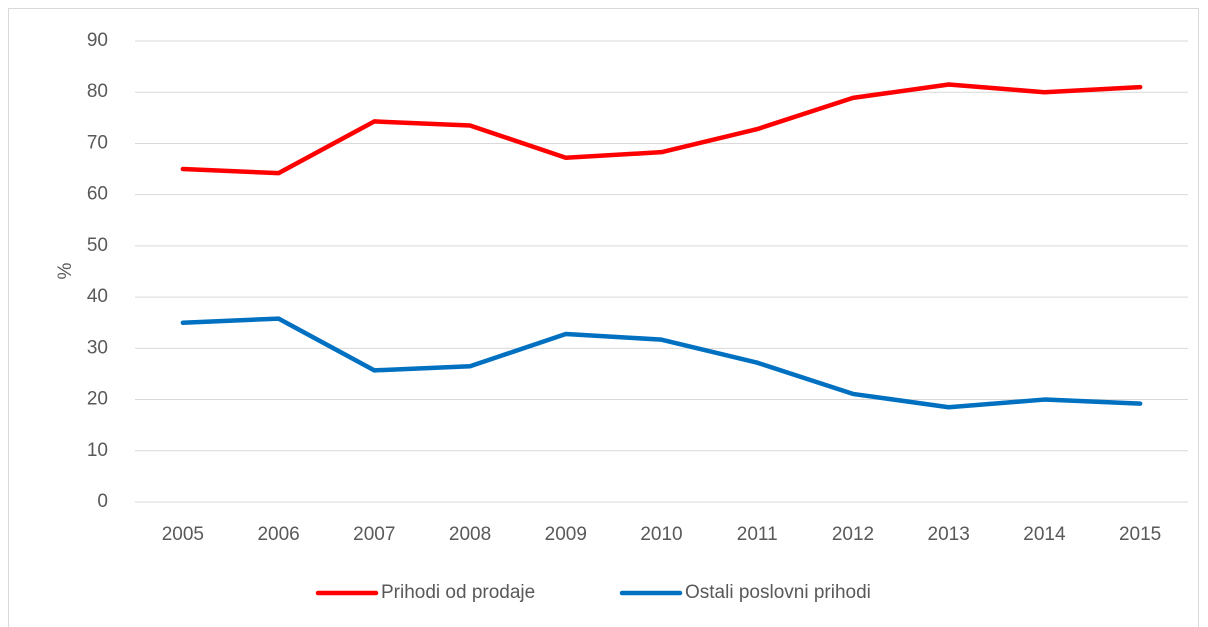 This screenshot has height=627, width=1208. Describe the element at coordinates (97, 142) in the screenshot. I see `y-tick-label: 70` at that location.